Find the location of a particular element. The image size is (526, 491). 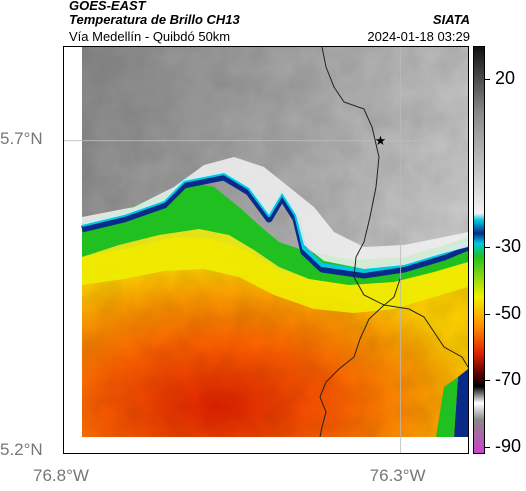

missing-data-left-strip is located at coordinates (73, 250).